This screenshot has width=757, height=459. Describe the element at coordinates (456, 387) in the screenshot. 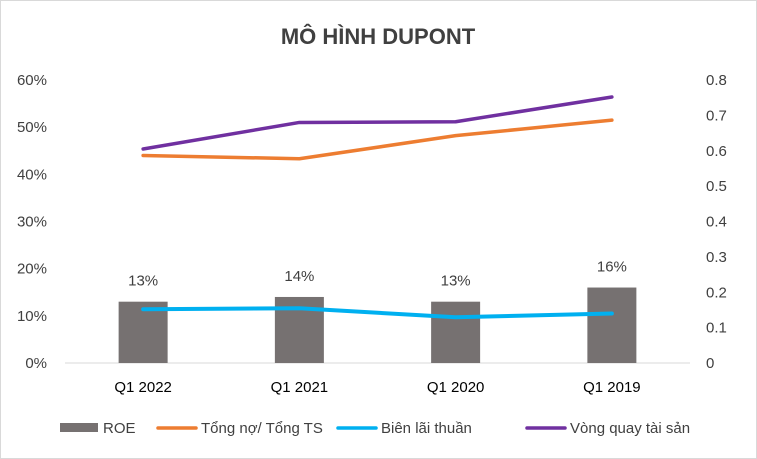

I see `category-label: Q1 2020` at that location.